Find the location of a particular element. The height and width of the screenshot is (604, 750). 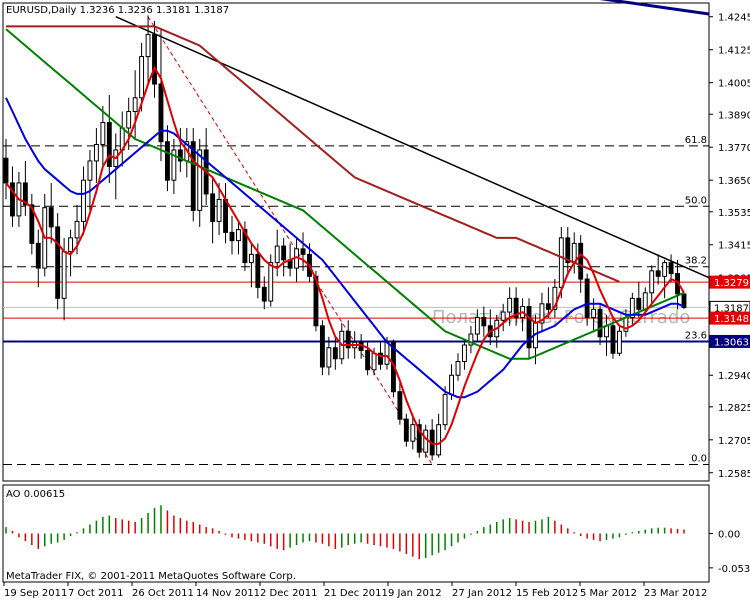

price-tick-label: 1.4125 is located at coordinates (734, 51).